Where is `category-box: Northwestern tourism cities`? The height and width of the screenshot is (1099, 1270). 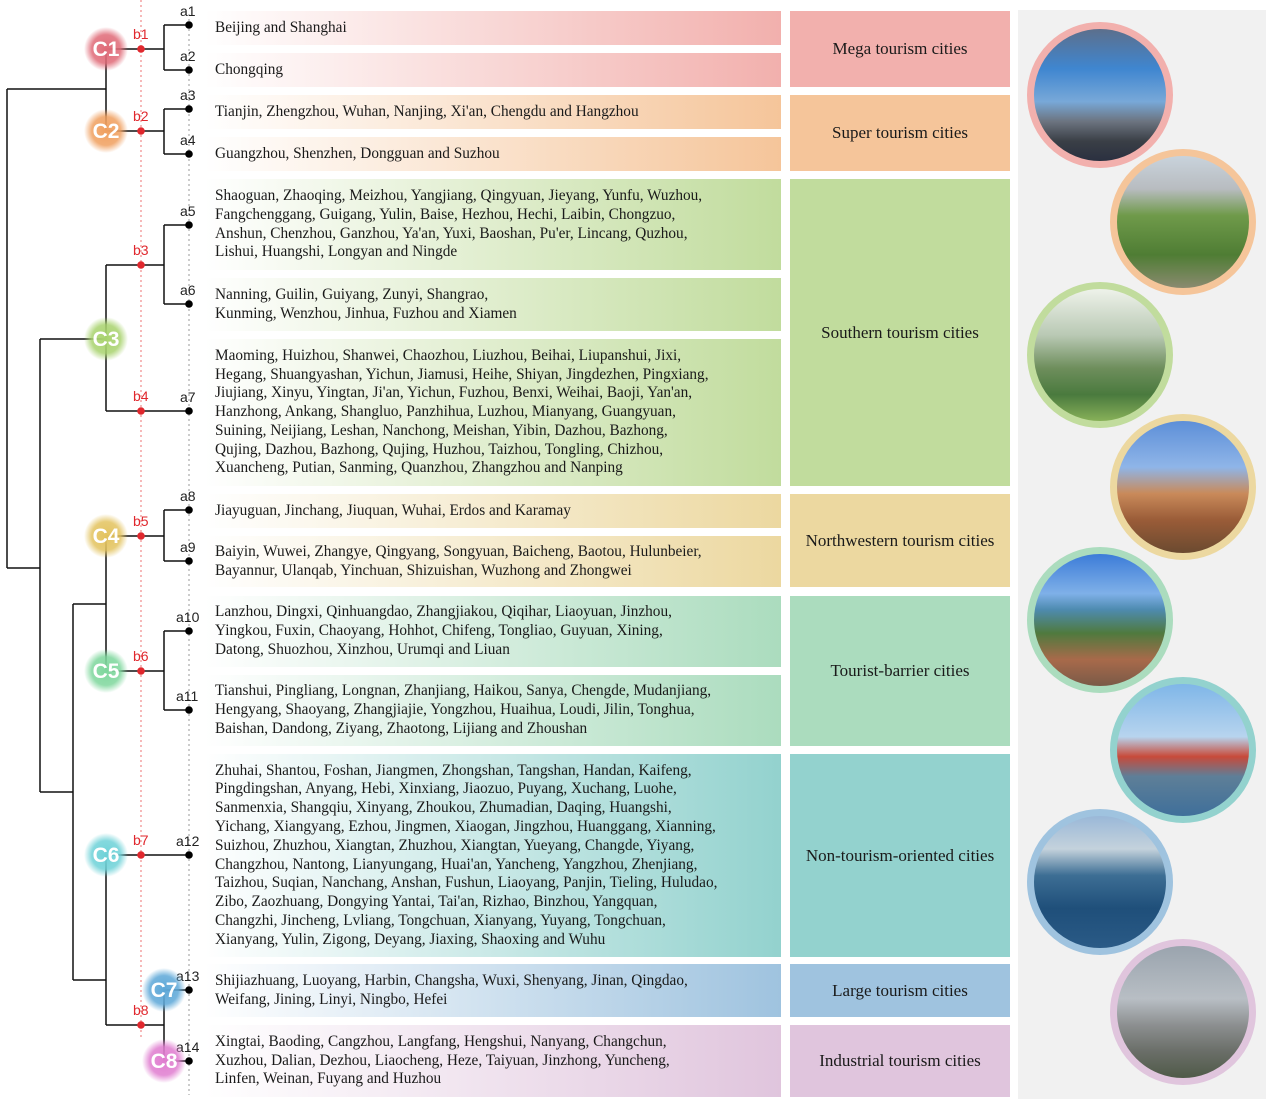
category-box: Northwestern tourism cities is located at coordinates (900, 540).